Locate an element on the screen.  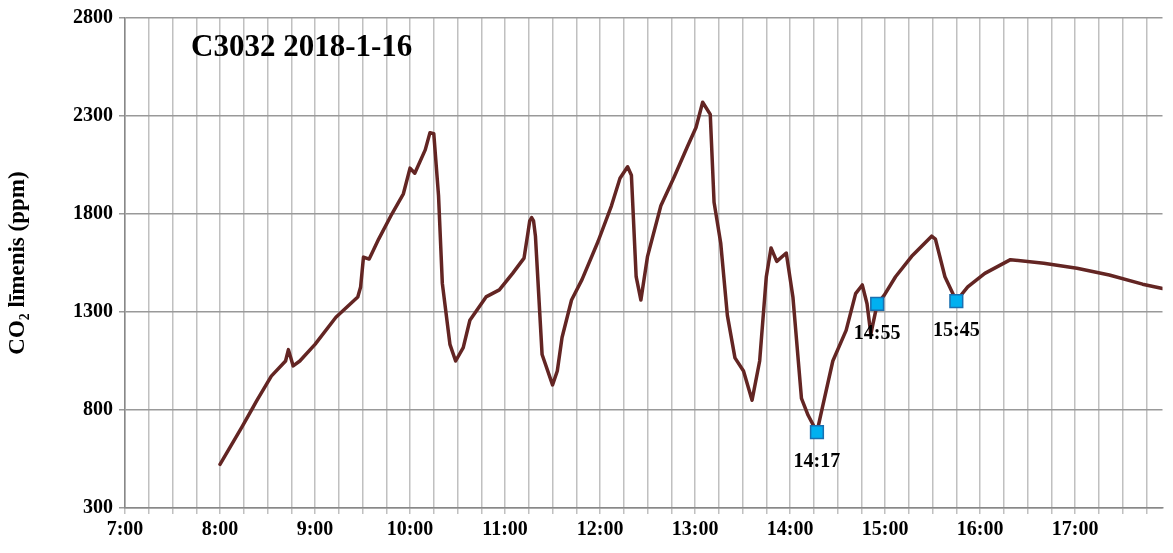
y-tick-label: 1300 is located at coordinates (93, 310).